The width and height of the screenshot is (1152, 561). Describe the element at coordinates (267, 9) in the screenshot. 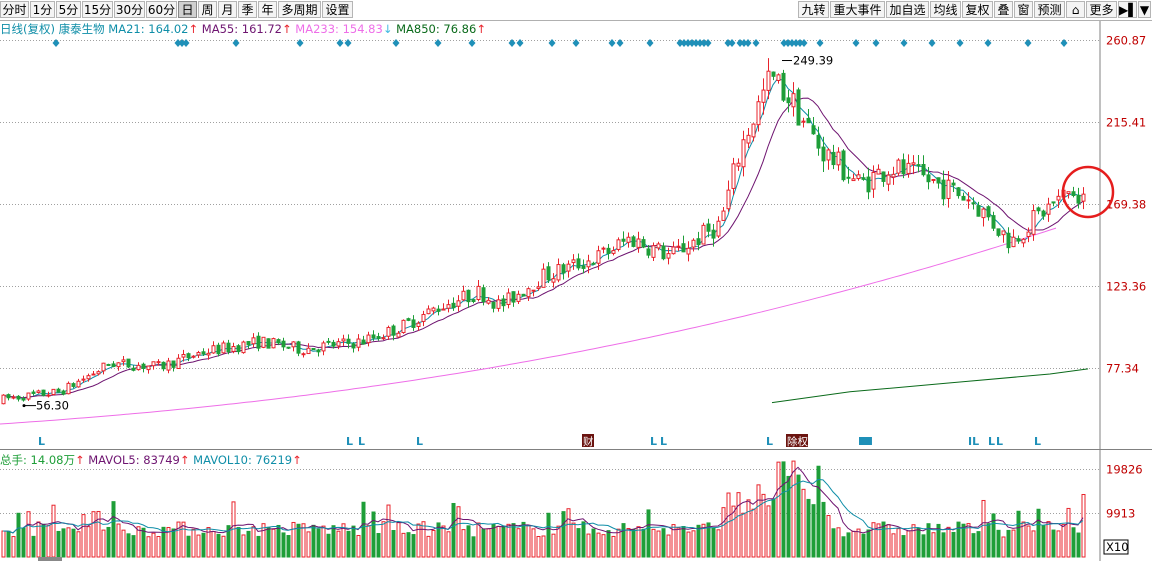

I see `toolbar-btn-year: 年` at that location.